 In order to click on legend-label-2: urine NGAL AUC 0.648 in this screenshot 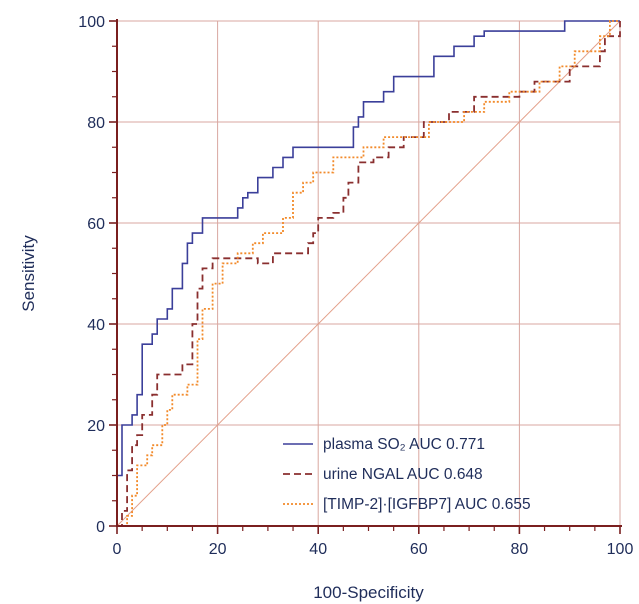, I will do `click(403, 474)`.